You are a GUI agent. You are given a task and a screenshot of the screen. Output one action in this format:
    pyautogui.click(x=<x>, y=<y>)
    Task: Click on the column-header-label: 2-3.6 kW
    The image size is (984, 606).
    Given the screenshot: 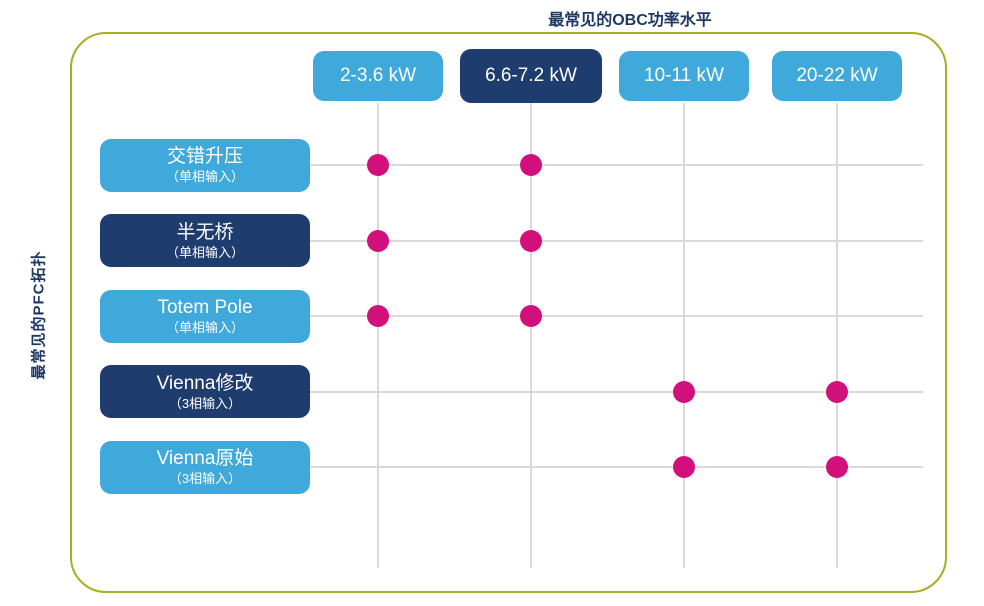 What is the action you would take?
    pyautogui.click(x=378, y=75)
    